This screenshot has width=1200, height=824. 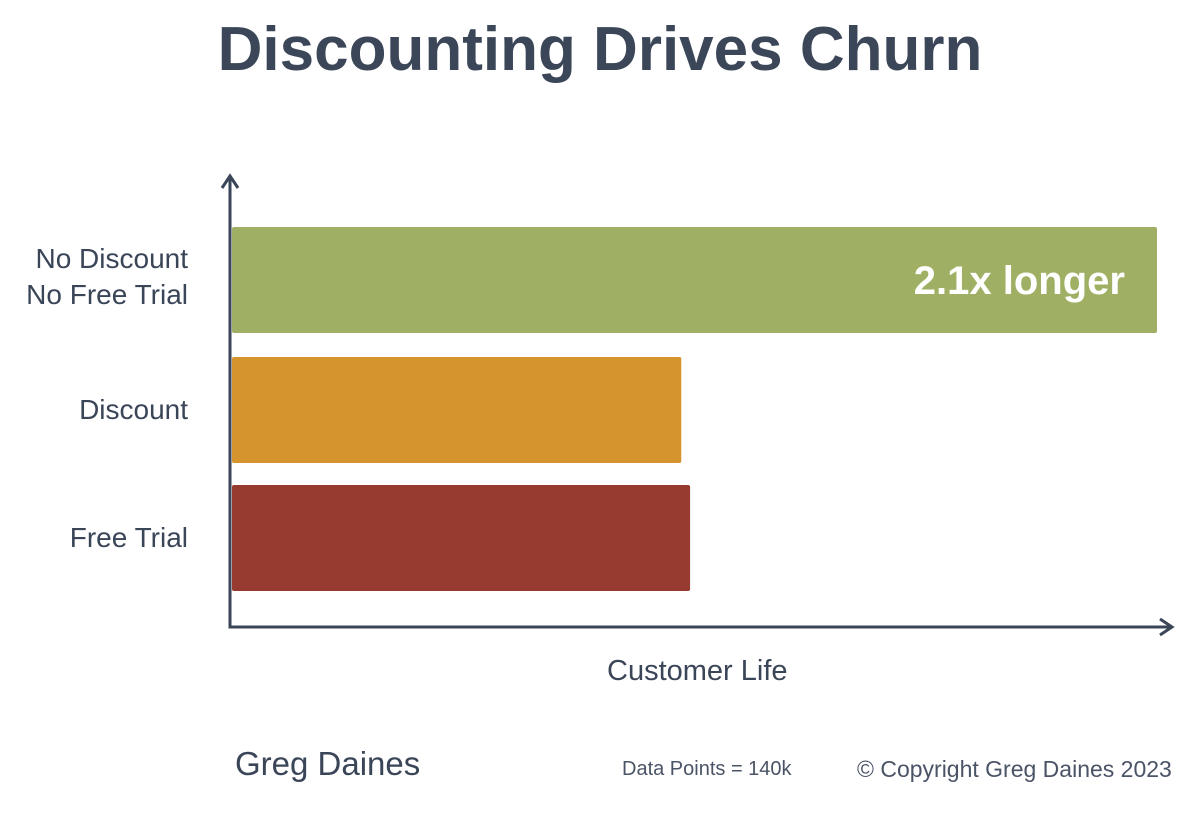 What do you see at coordinates (461, 538) in the screenshot?
I see `bar-free-trial` at bounding box center [461, 538].